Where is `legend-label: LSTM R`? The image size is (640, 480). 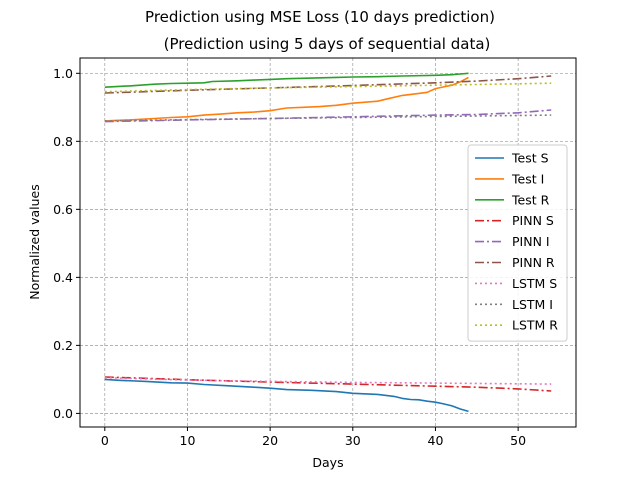 legend-label: LSTM R is located at coordinates (535, 325).